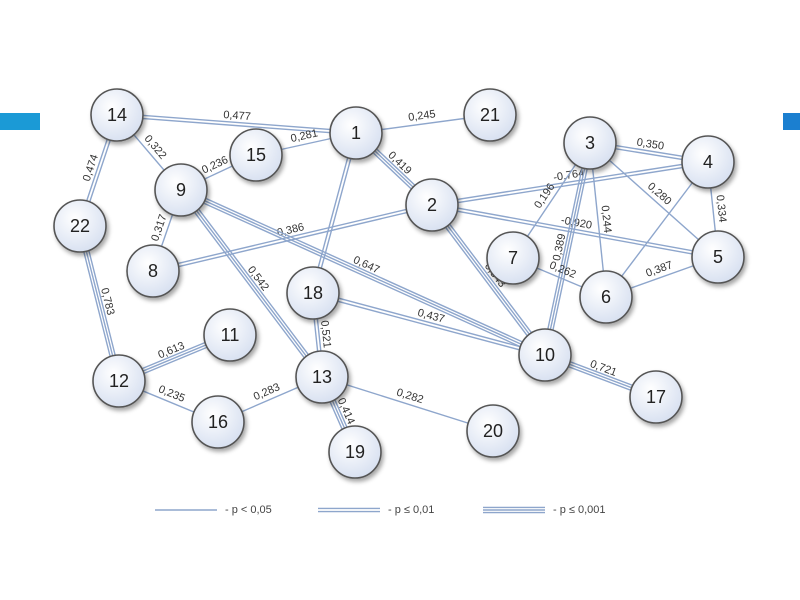  I want to click on node: 22, so click(80, 226).